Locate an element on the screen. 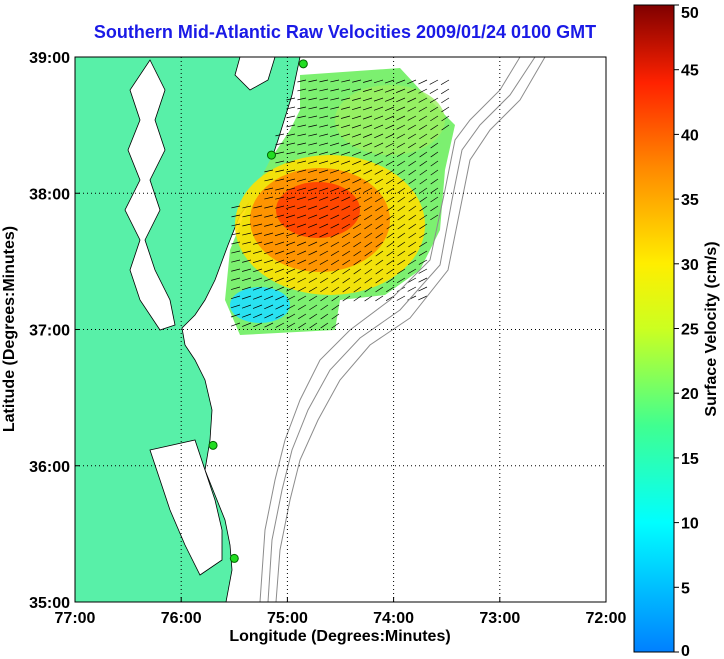  colorbar-tick-label: 40 is located at coordinates (690, 135).